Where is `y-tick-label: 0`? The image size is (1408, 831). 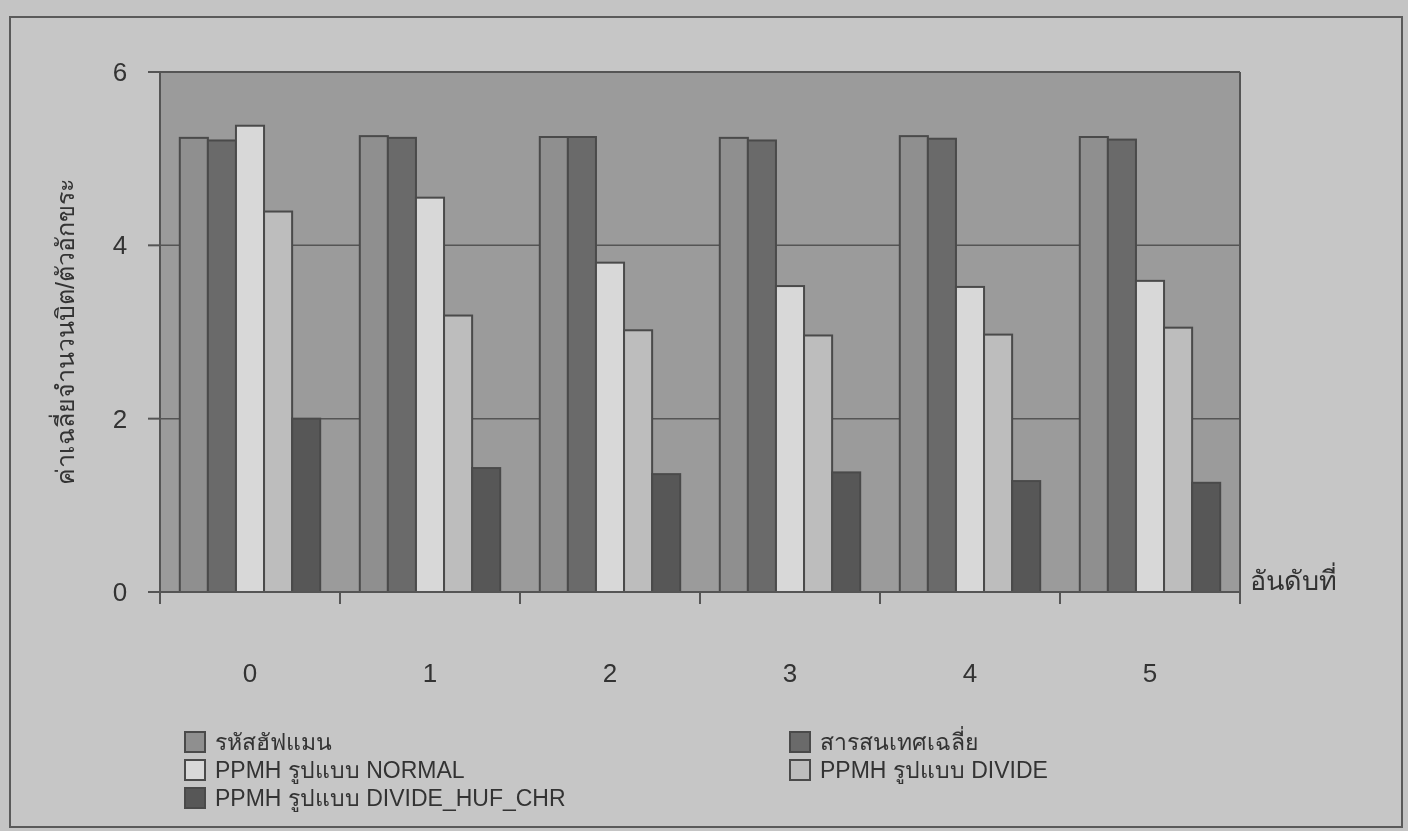
y-tick-label: 0 is located at coordinates (120, 592).